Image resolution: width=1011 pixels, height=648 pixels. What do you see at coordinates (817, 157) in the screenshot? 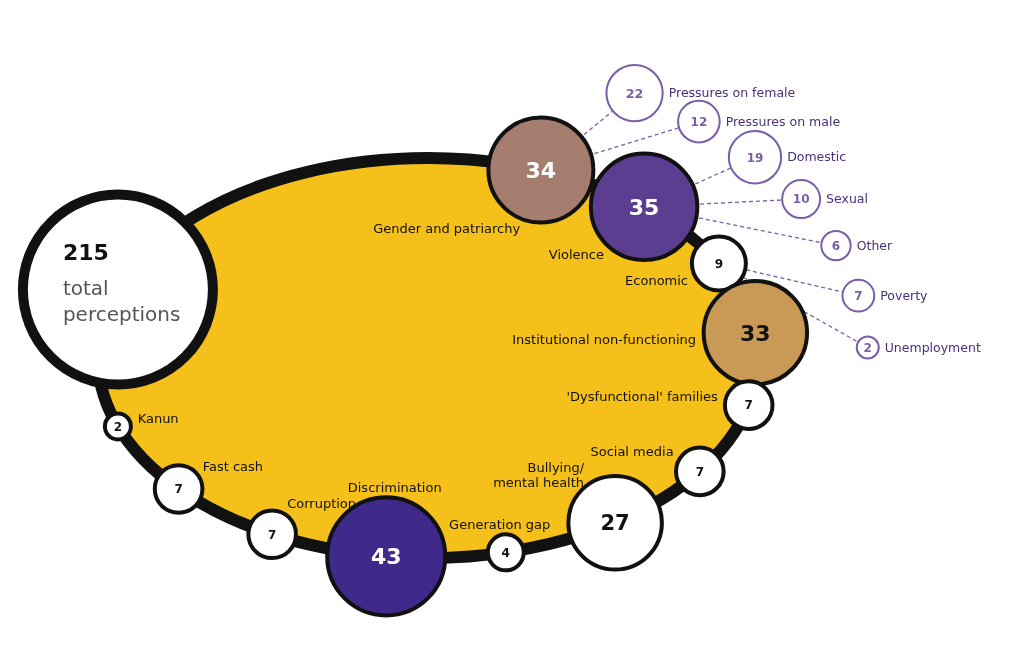
I see `category-label: Domestic` at bounding box center [817, 157].